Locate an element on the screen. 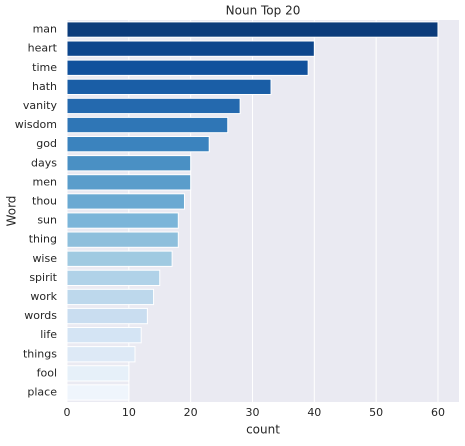  x-tick-label: 60 is located at coordinates (438, 412).